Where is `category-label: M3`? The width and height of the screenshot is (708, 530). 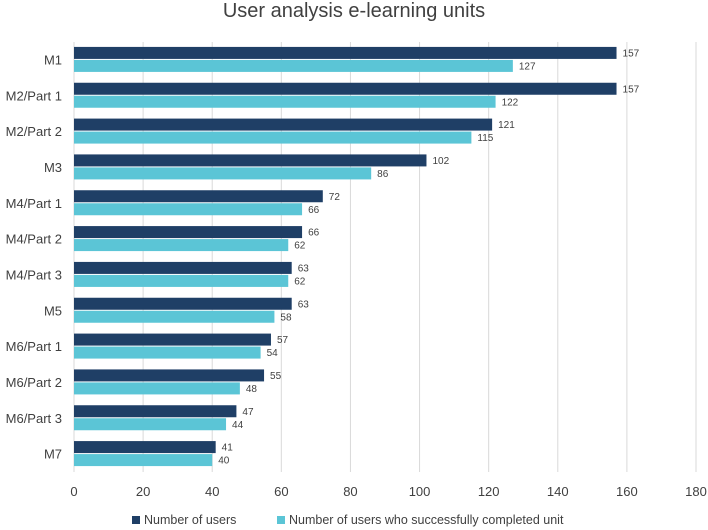 category-label: M3 is located at coordinates (53, 167).